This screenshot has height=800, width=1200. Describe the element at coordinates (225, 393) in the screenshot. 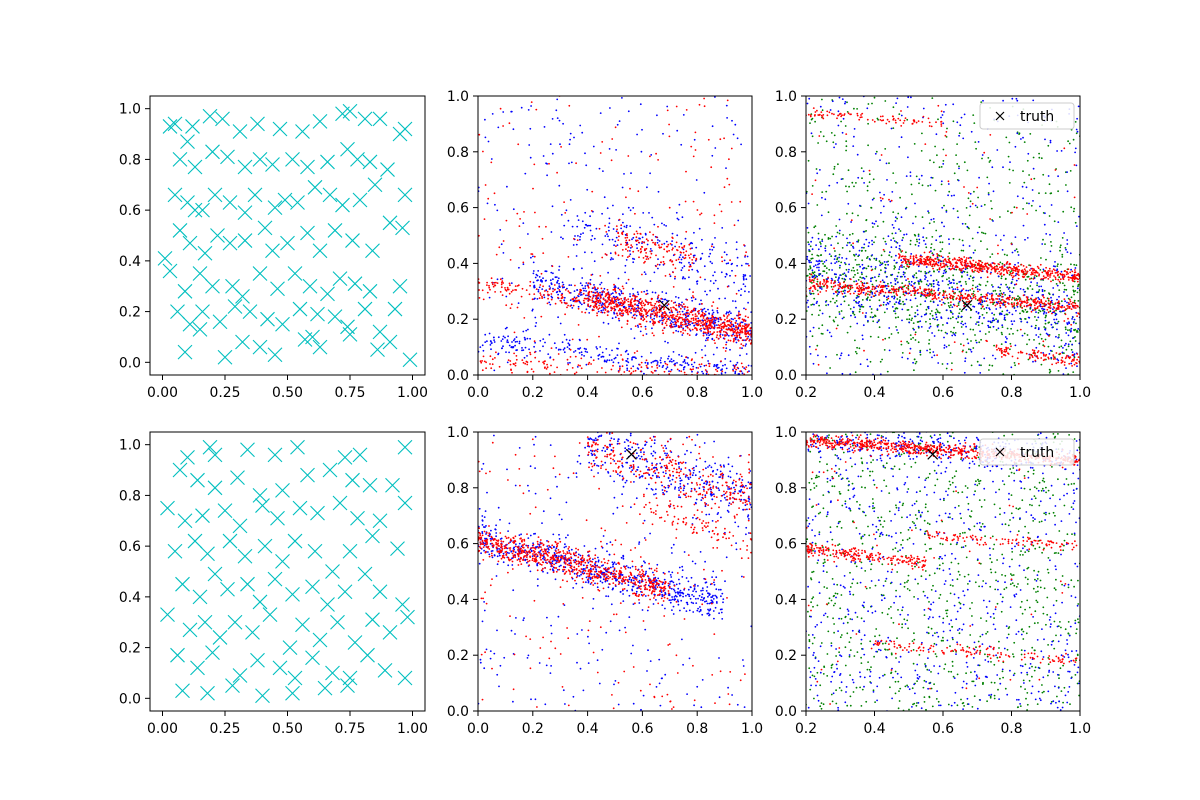

I see `x-tick-label: 0.25` at that location.